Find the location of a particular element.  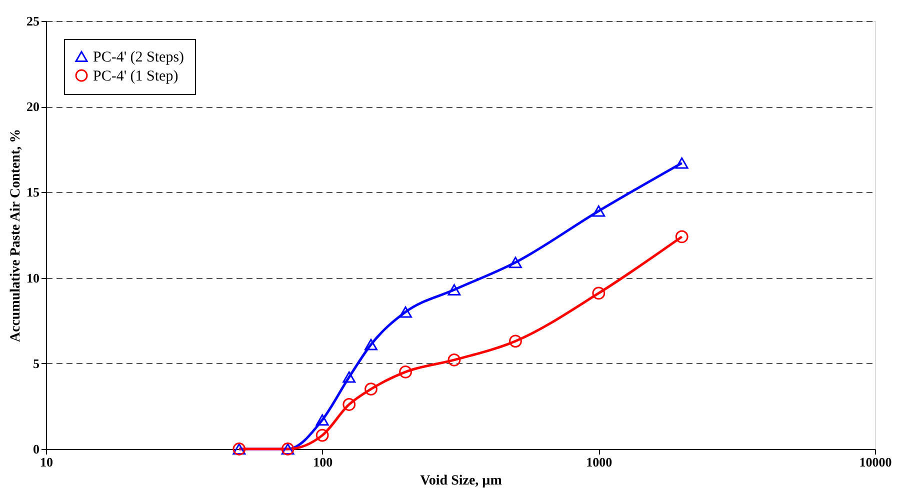

y-tick-label: 25 is located at coordinates (33, 21).